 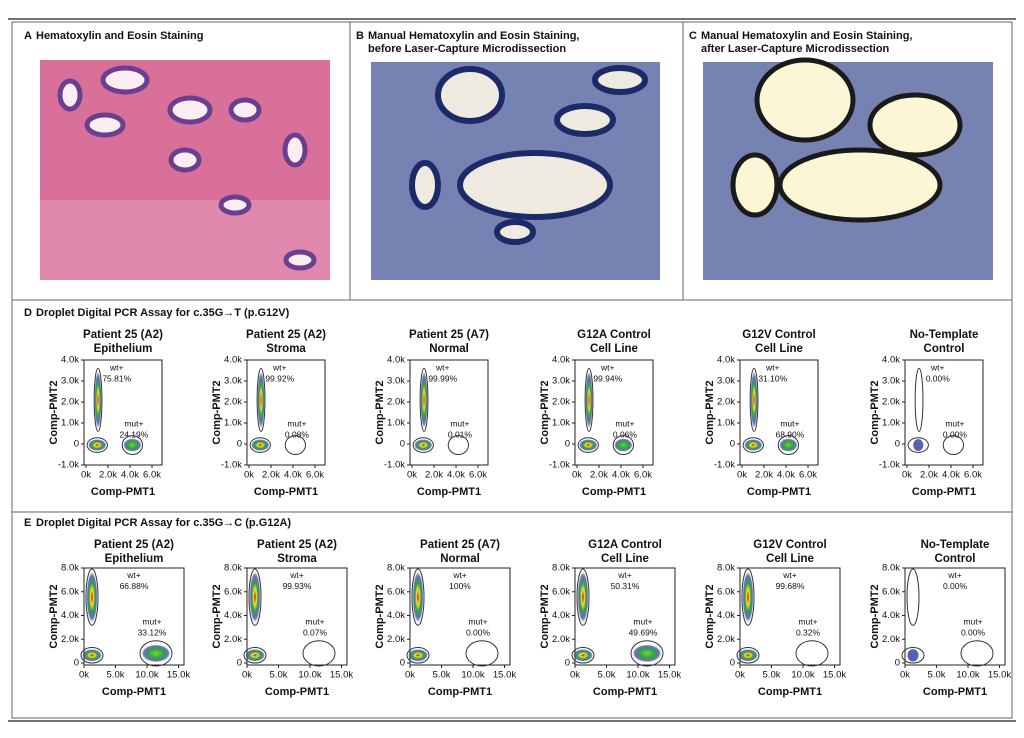 What do you see at coordinates (643, 633) in the screenshot?
I see `mut-annotation: 49.69%` at bounding box center [643, 633].